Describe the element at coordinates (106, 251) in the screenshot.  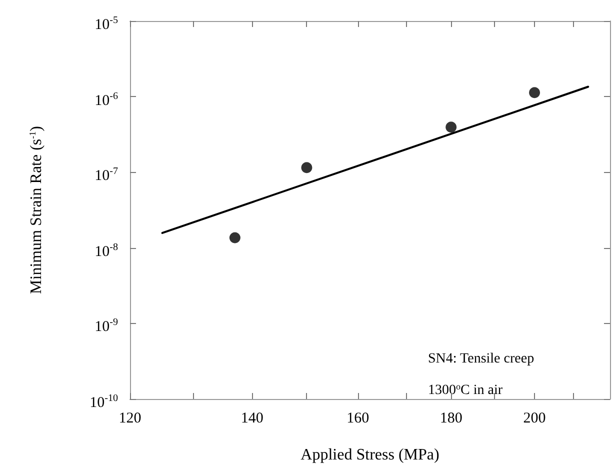
I see `y-tick-label: 10$^{-8}$` at that location.